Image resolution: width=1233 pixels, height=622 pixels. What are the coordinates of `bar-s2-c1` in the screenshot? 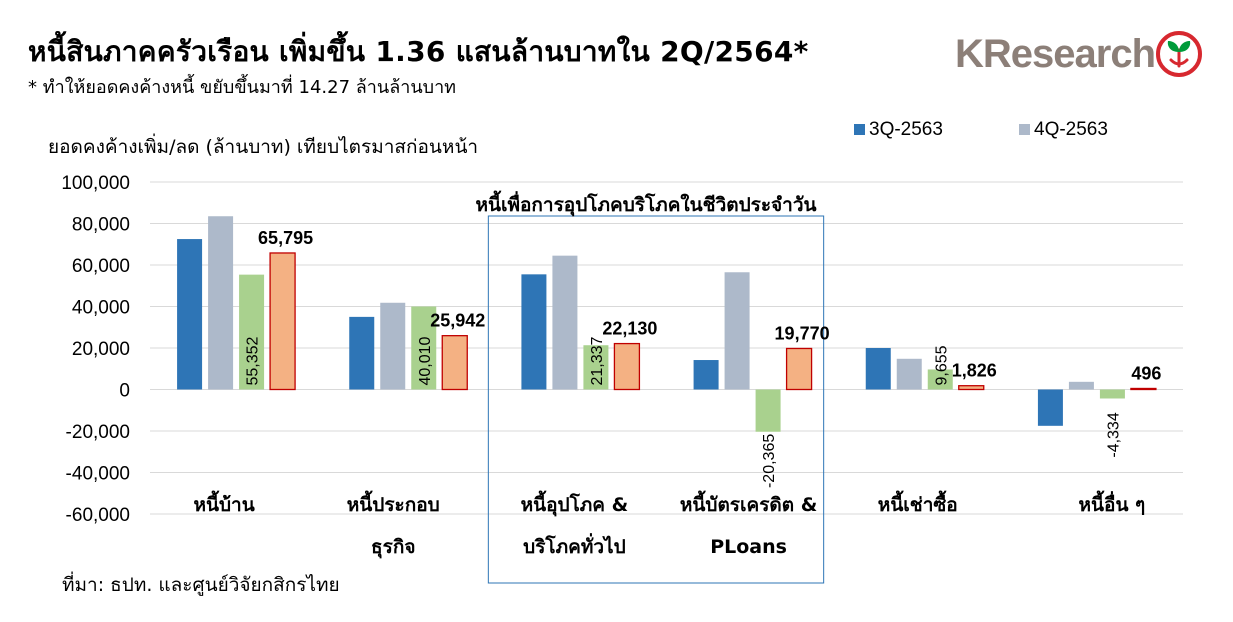 It's located at (424, 348).